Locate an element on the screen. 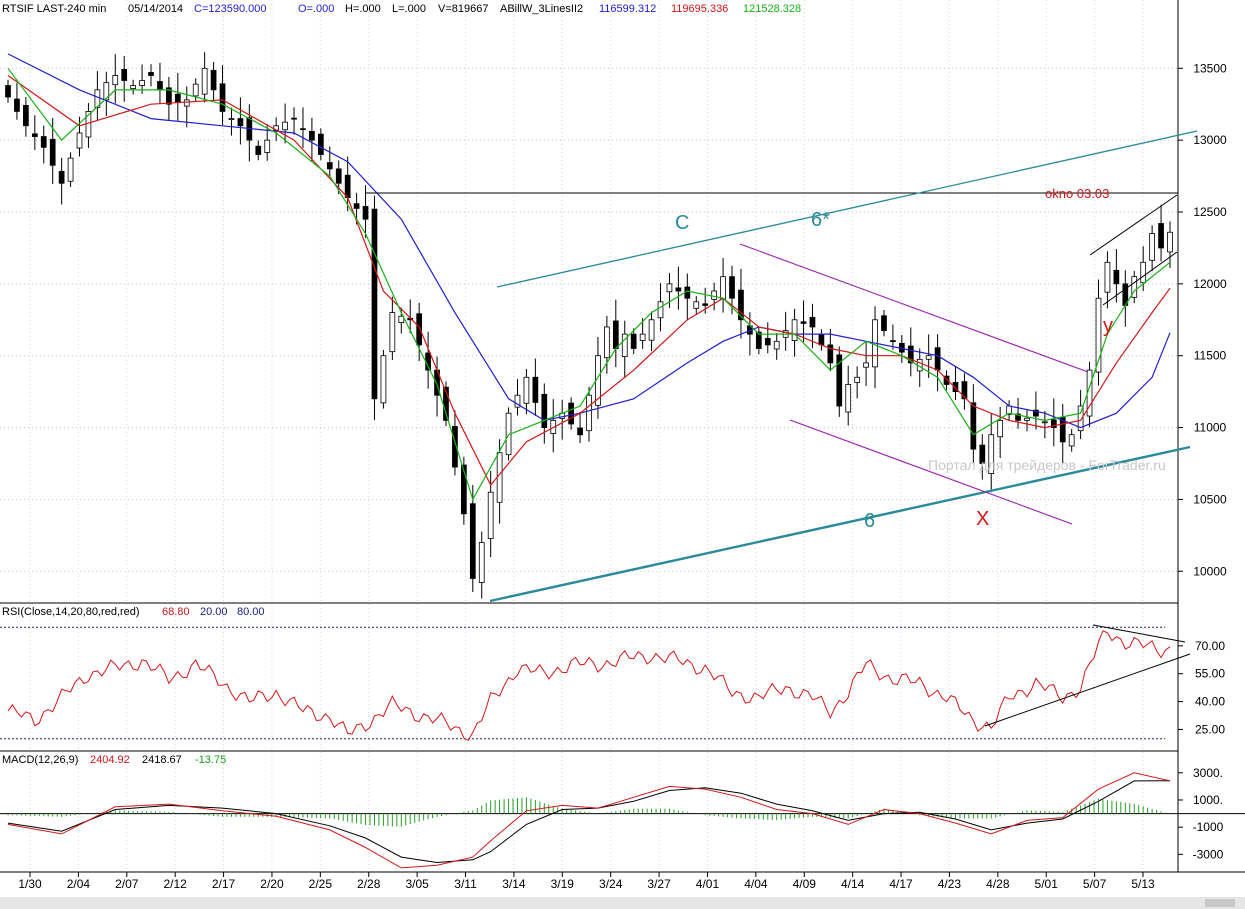  x-tick-label: 2/04 is located at coordinates (79, 884).